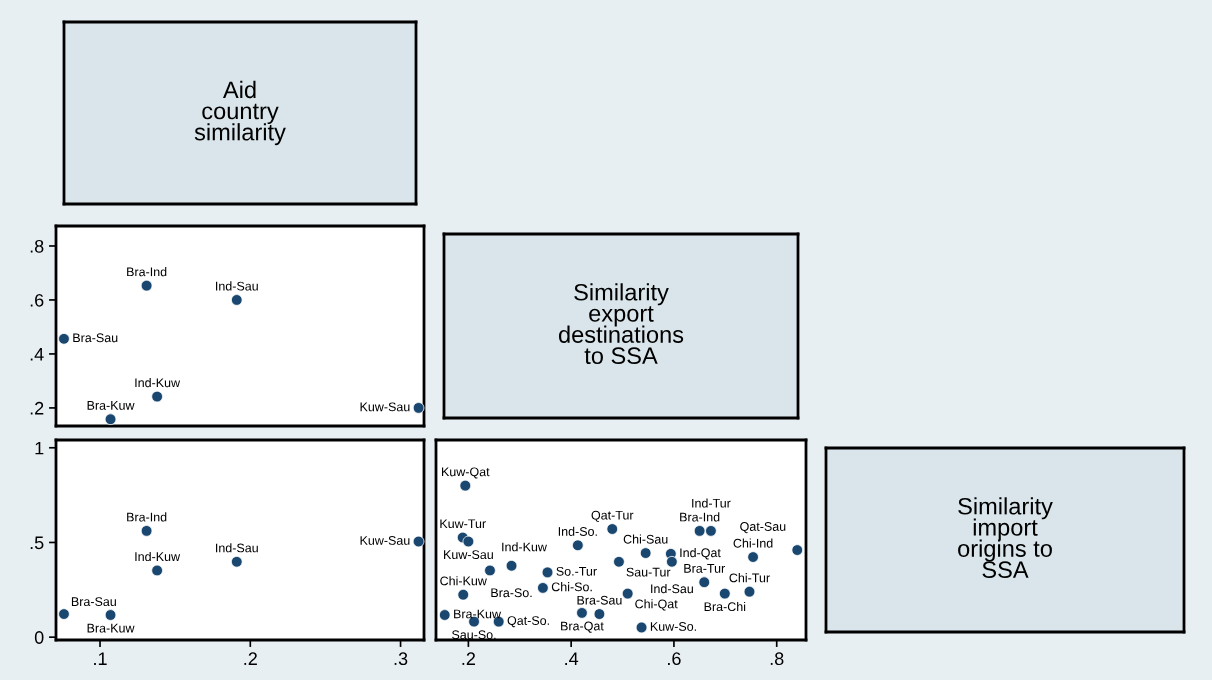 The height and width of the screenshot is (680, 1212). I want to click on x-tick-label: .3, so click(401, 659).